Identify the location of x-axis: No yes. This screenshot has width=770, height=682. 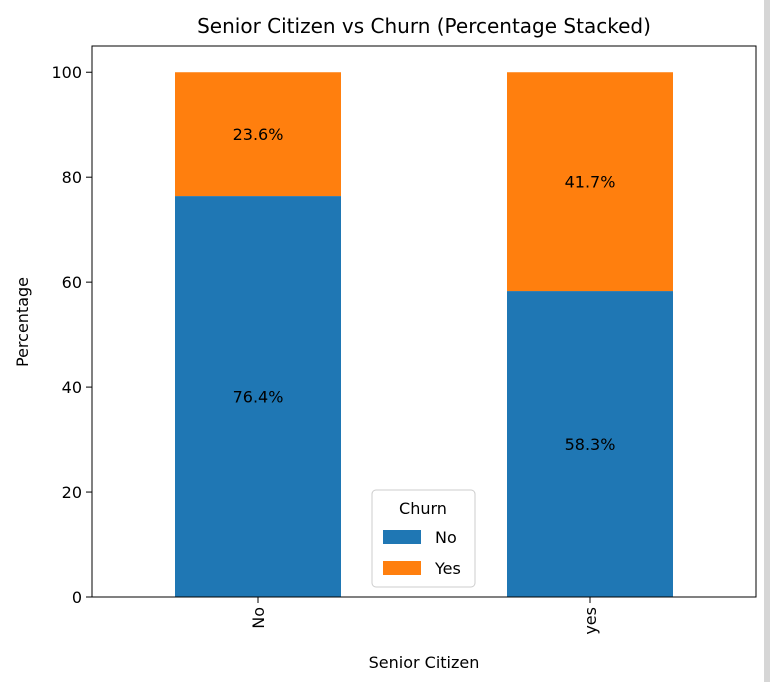
(424, 616).